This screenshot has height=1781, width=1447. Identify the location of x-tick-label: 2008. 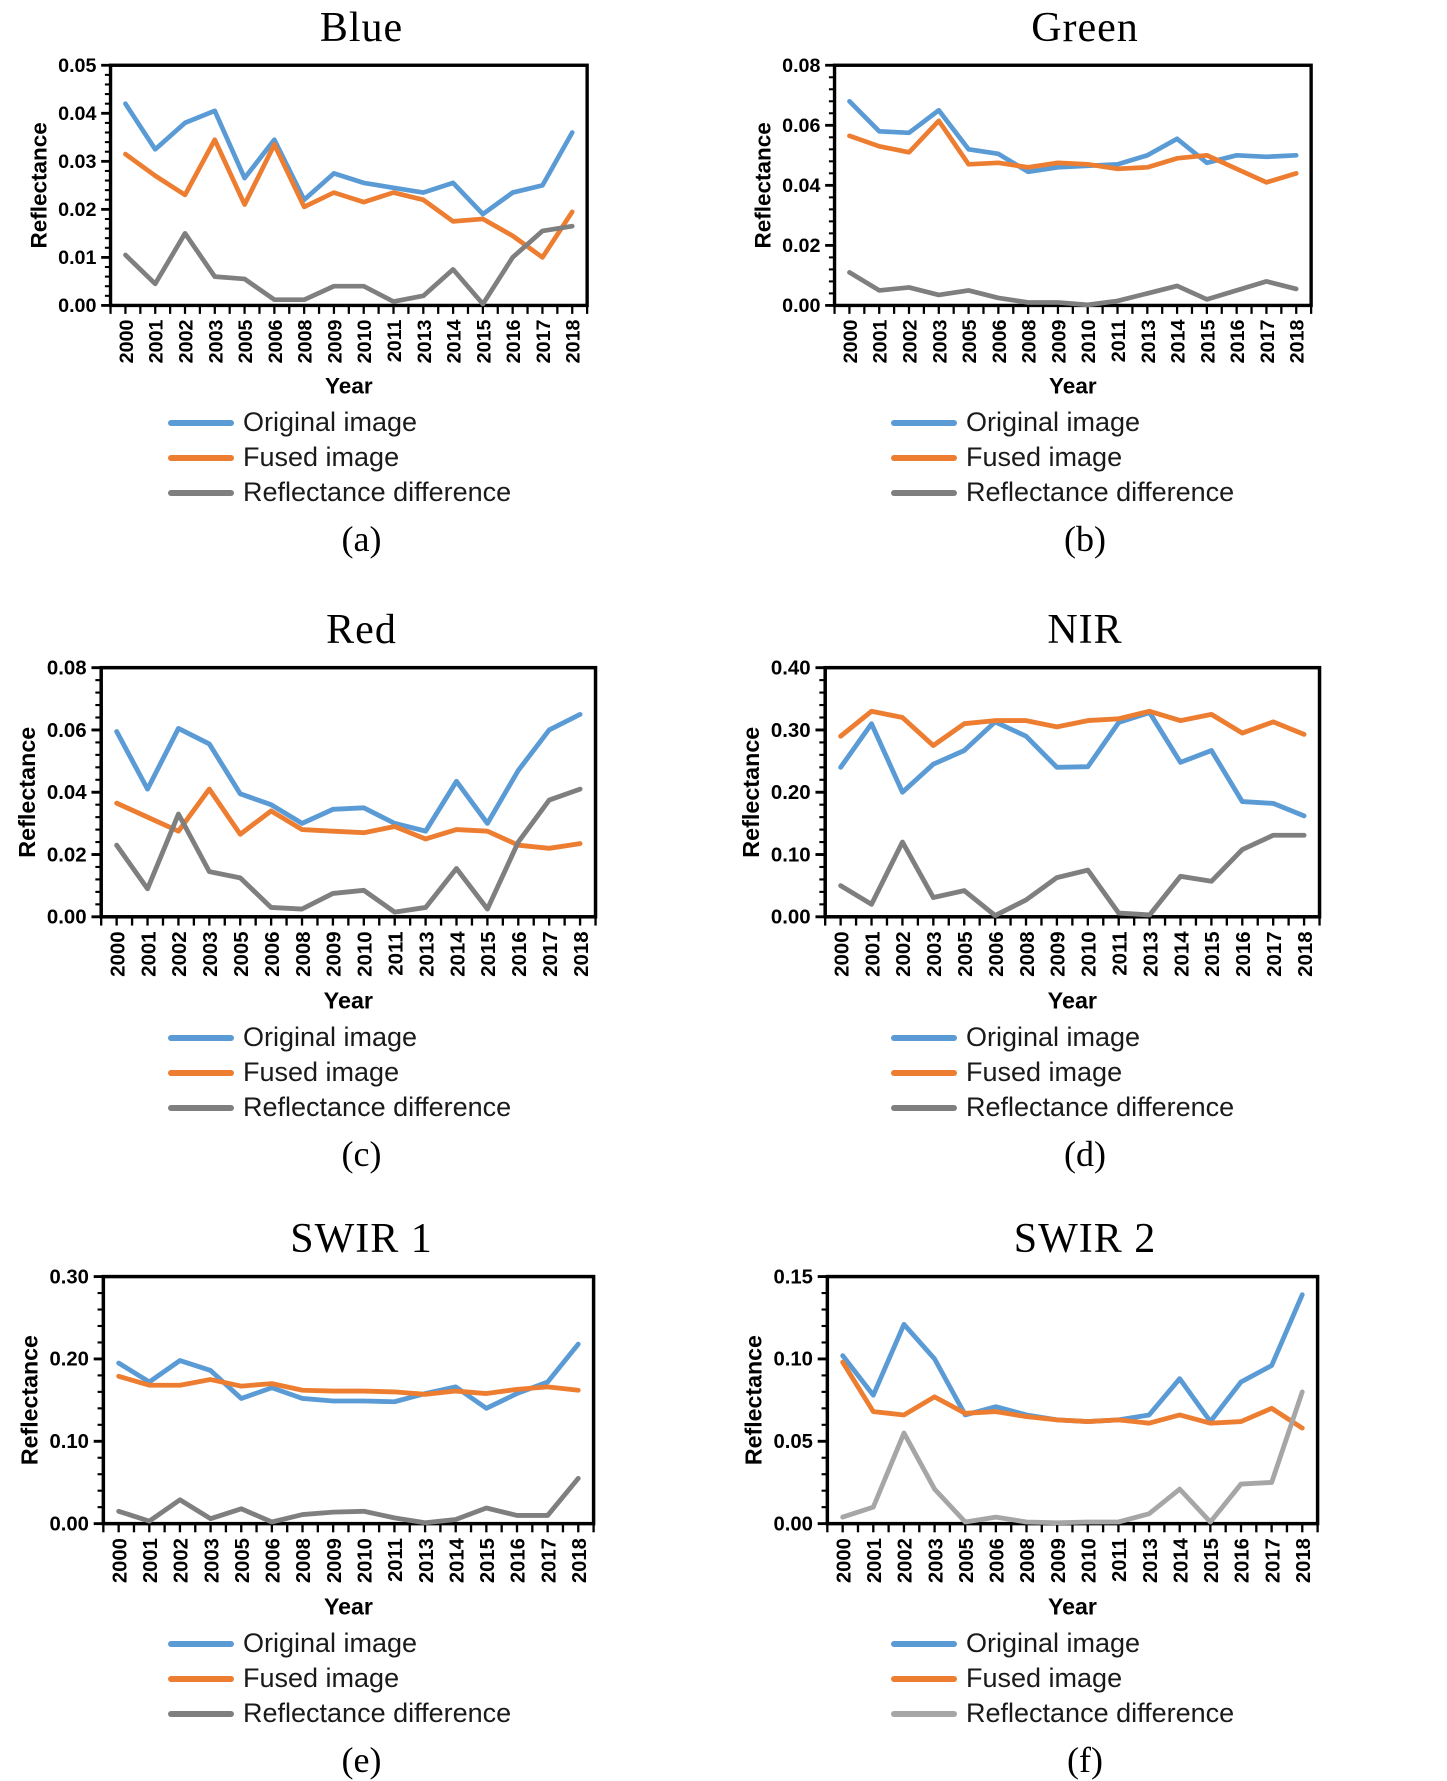
(304, 1560).